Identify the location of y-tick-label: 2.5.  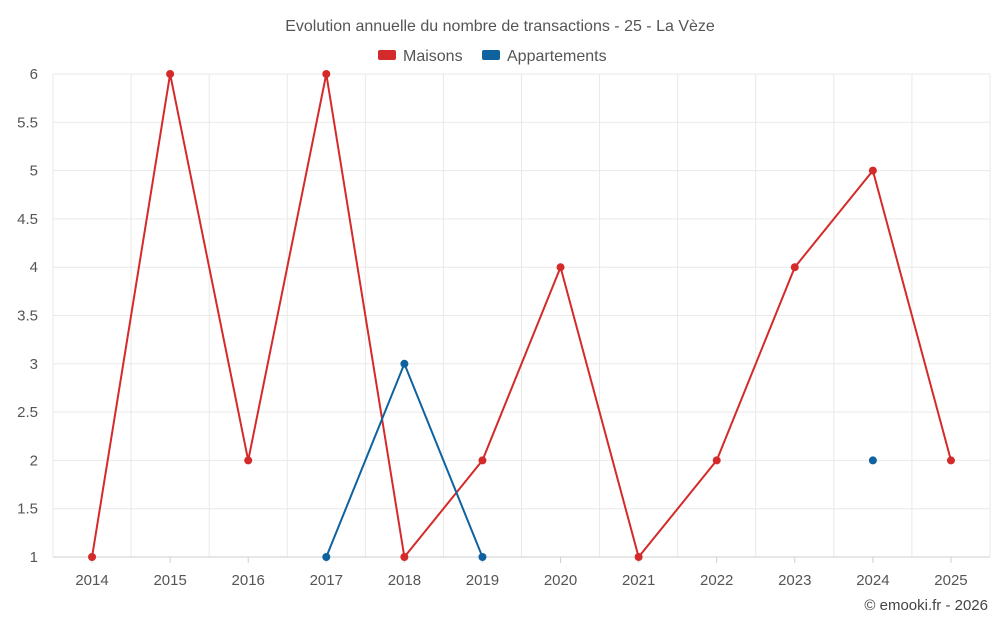
(27, 412).